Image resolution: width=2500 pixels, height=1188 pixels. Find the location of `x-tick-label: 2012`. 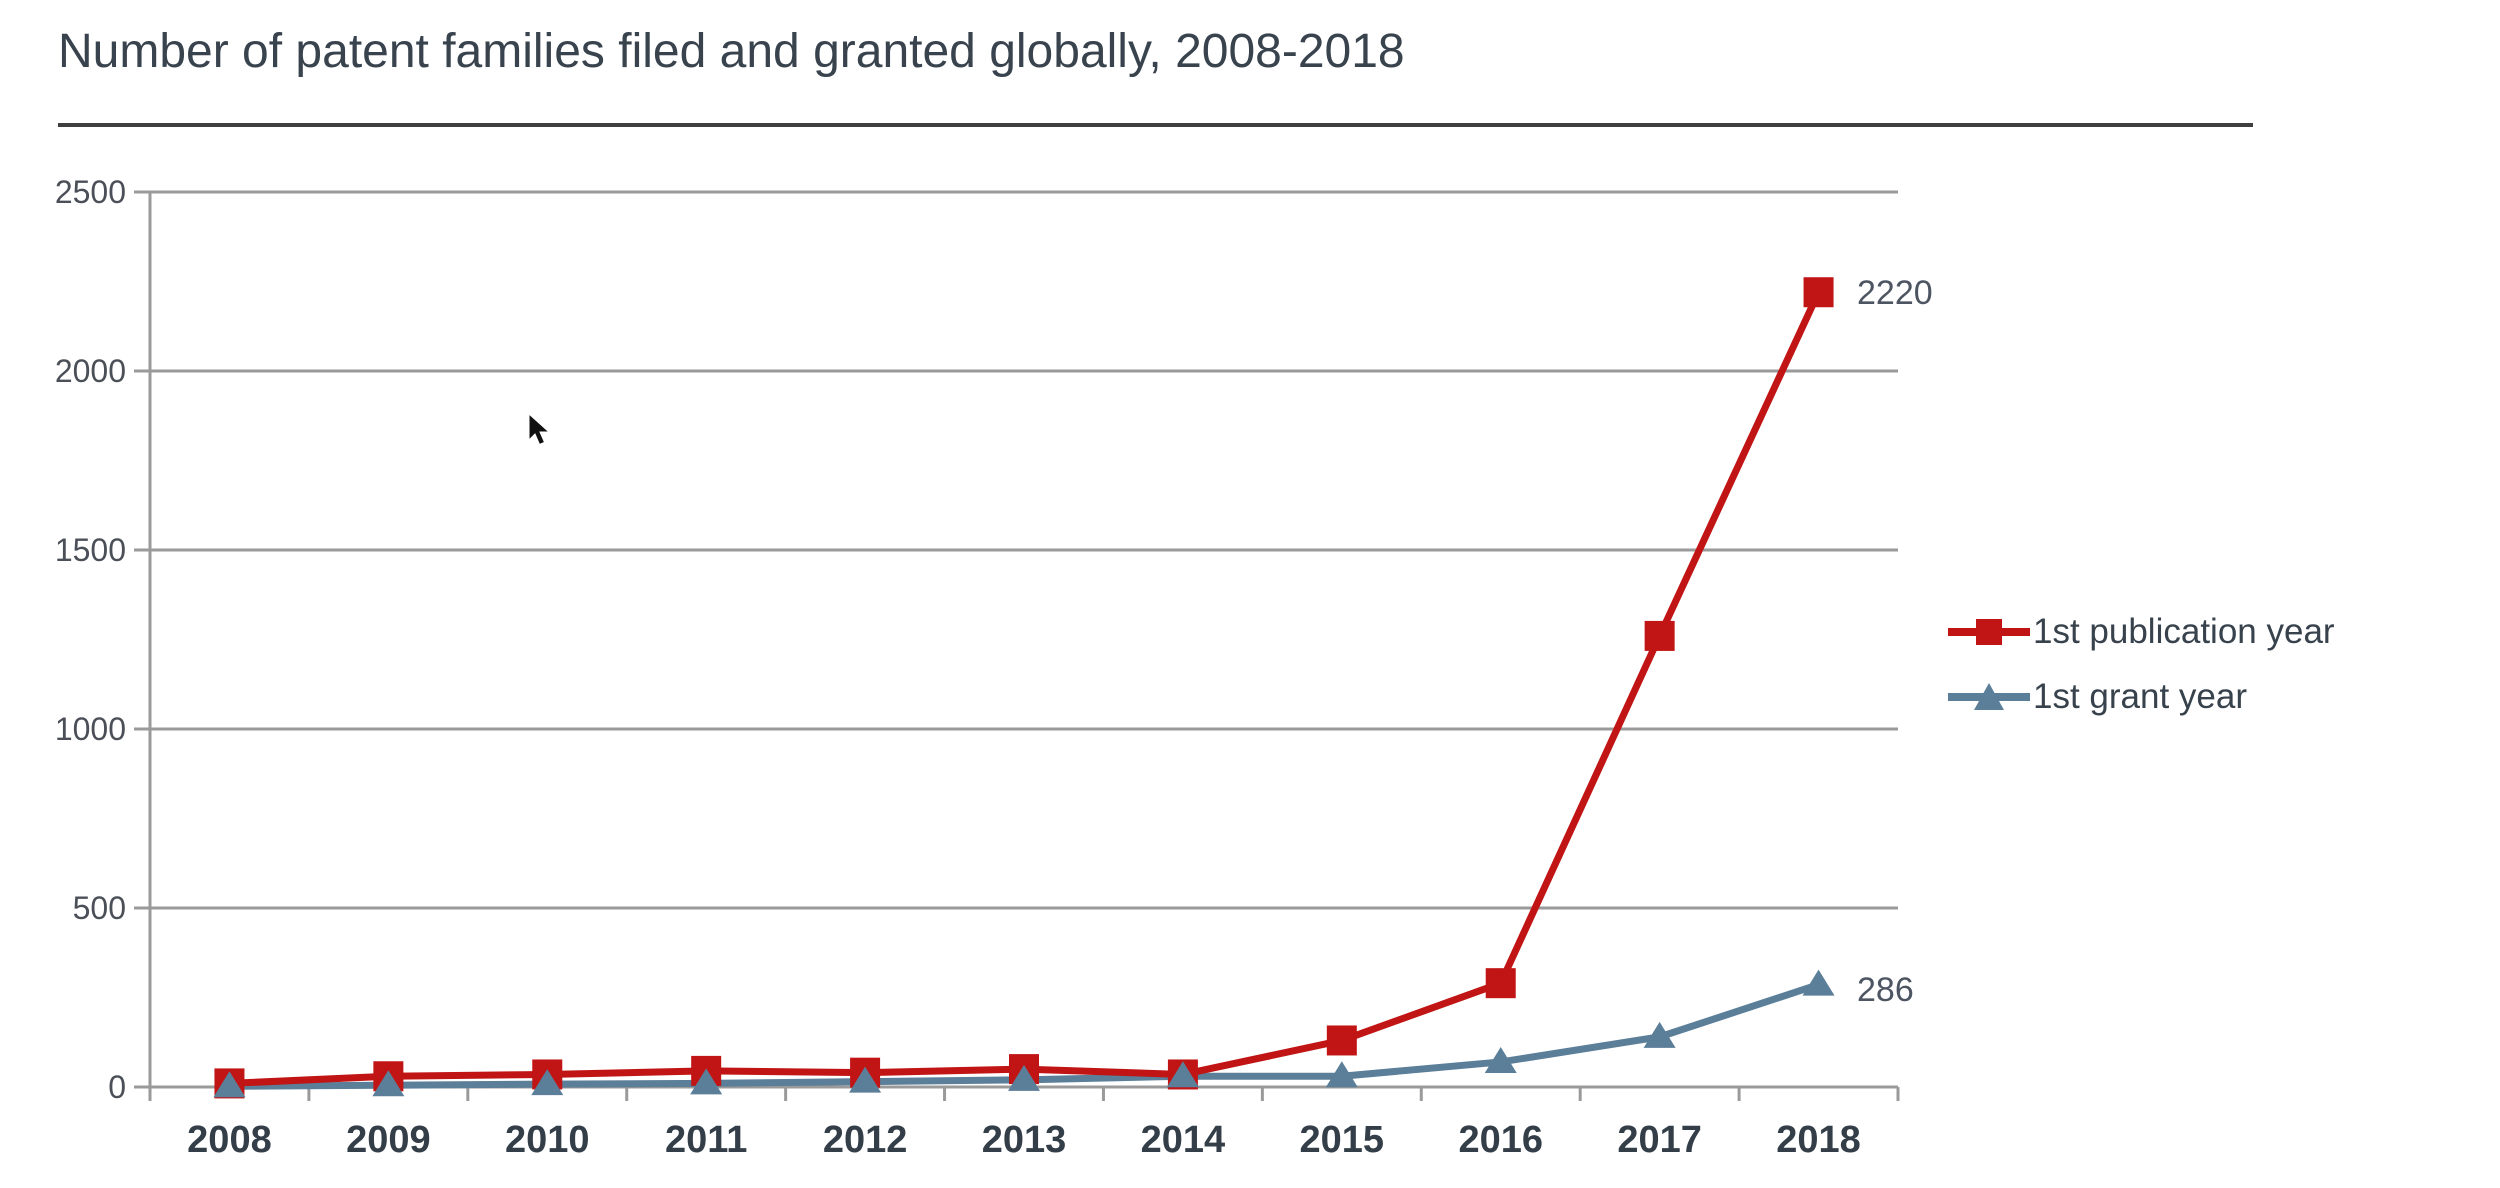

x-tick-label: 2012 is located at coordinates (865, 1140).